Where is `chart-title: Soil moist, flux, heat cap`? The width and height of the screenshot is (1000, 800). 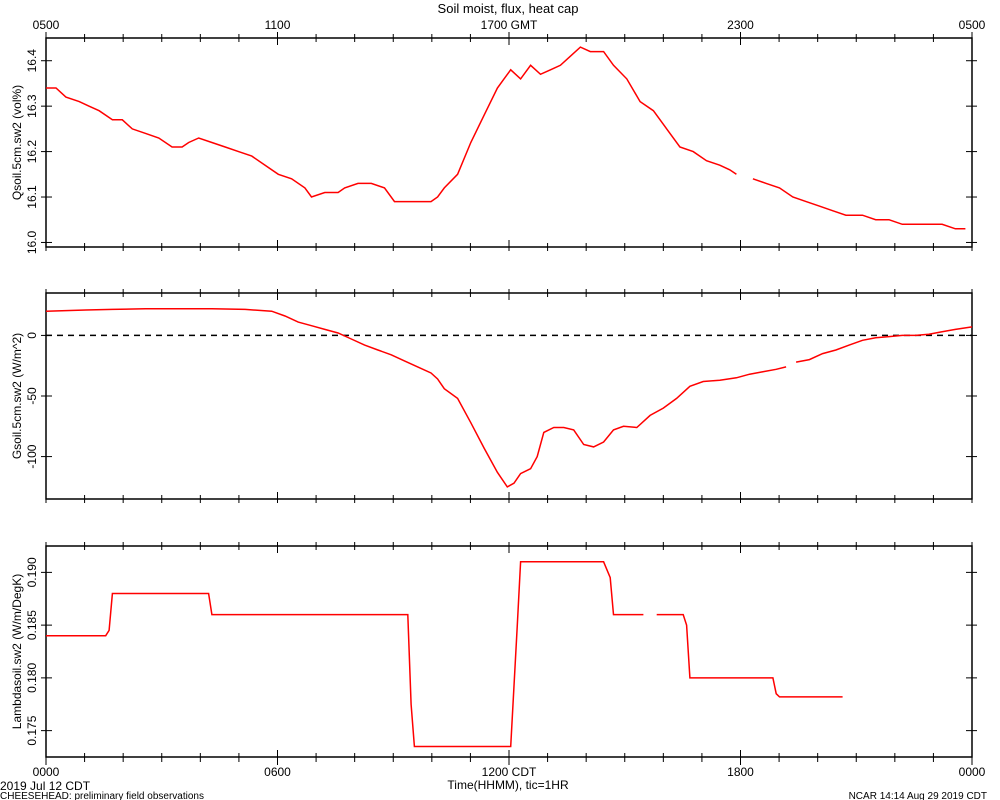
chart-title: Soil moist, flux, heat cap is located at coordinates (508, 8).